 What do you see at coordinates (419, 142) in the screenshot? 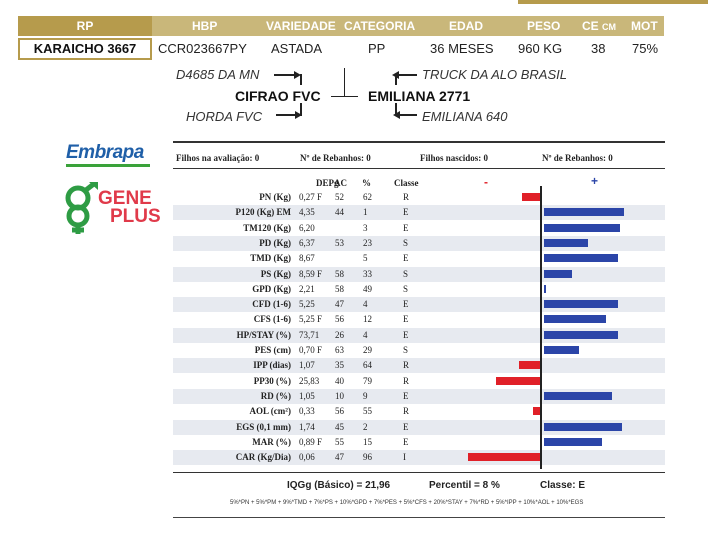
I see `panel-top-rule` at bounding box center [419, 142].